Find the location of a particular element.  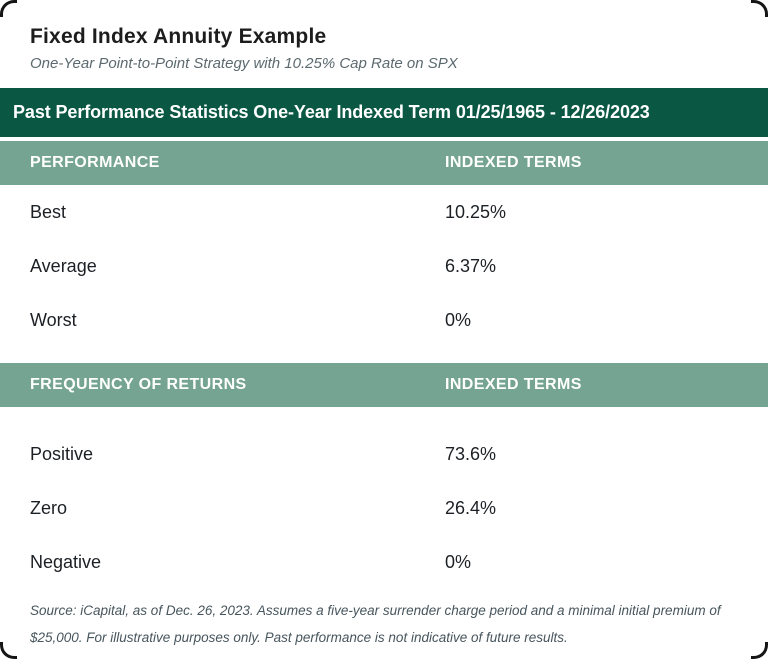

row-label: Negative is located at coordinates (66, 561).